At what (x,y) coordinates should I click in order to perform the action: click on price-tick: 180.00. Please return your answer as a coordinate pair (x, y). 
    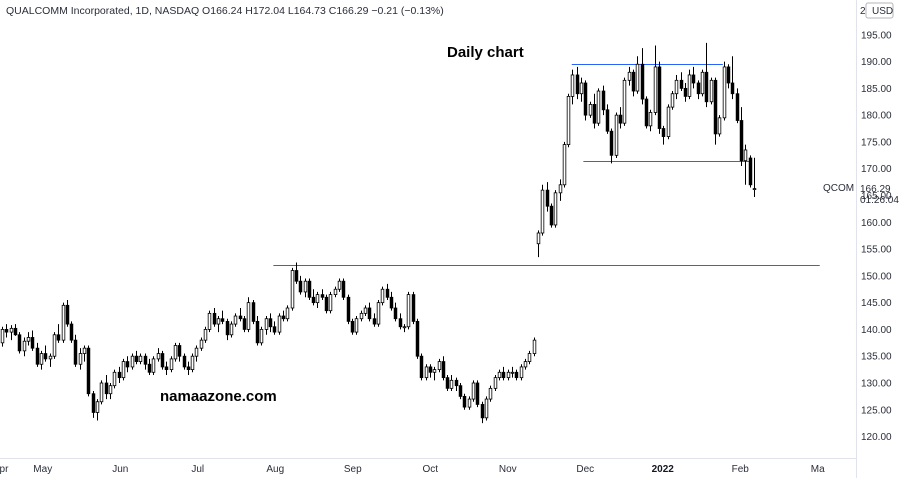
    Looking at the image, I should click on (876, 116).